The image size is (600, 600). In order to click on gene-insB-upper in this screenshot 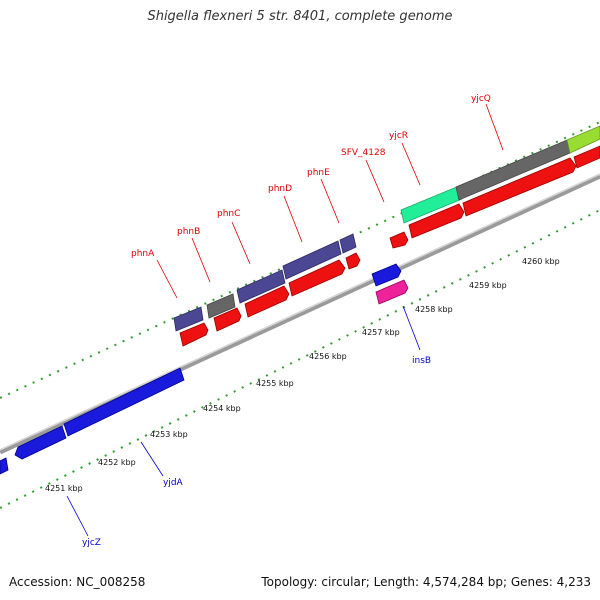, I will do `click(386, 275)`.